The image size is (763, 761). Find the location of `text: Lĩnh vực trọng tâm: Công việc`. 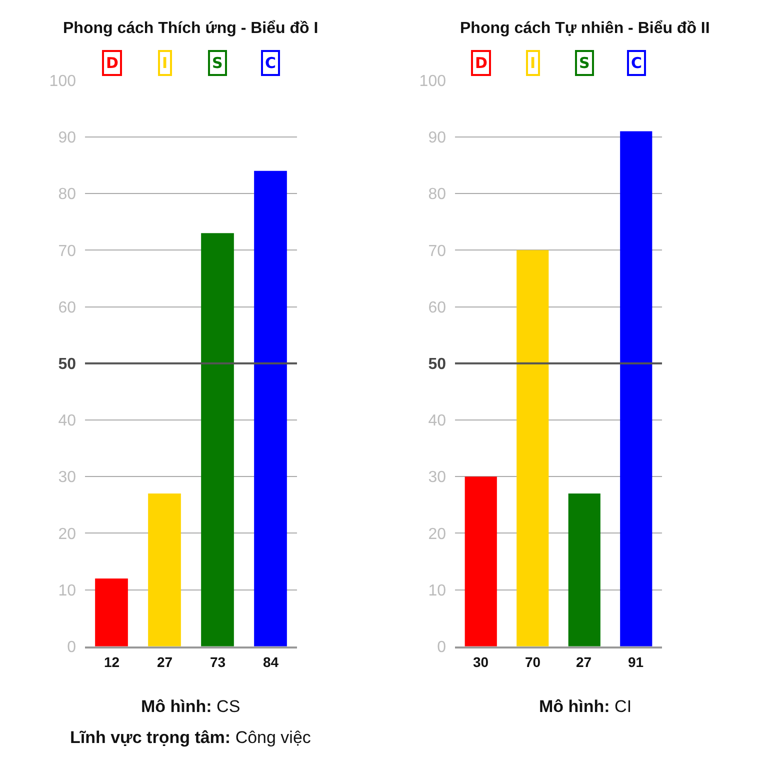

text: Lĩnh vực trọng tâm: Công việc is located at coordinates (191, 737).